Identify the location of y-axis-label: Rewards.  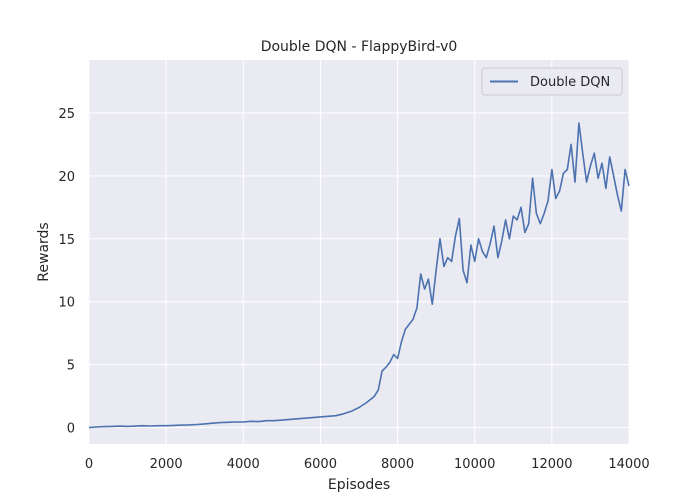
(44, 251).